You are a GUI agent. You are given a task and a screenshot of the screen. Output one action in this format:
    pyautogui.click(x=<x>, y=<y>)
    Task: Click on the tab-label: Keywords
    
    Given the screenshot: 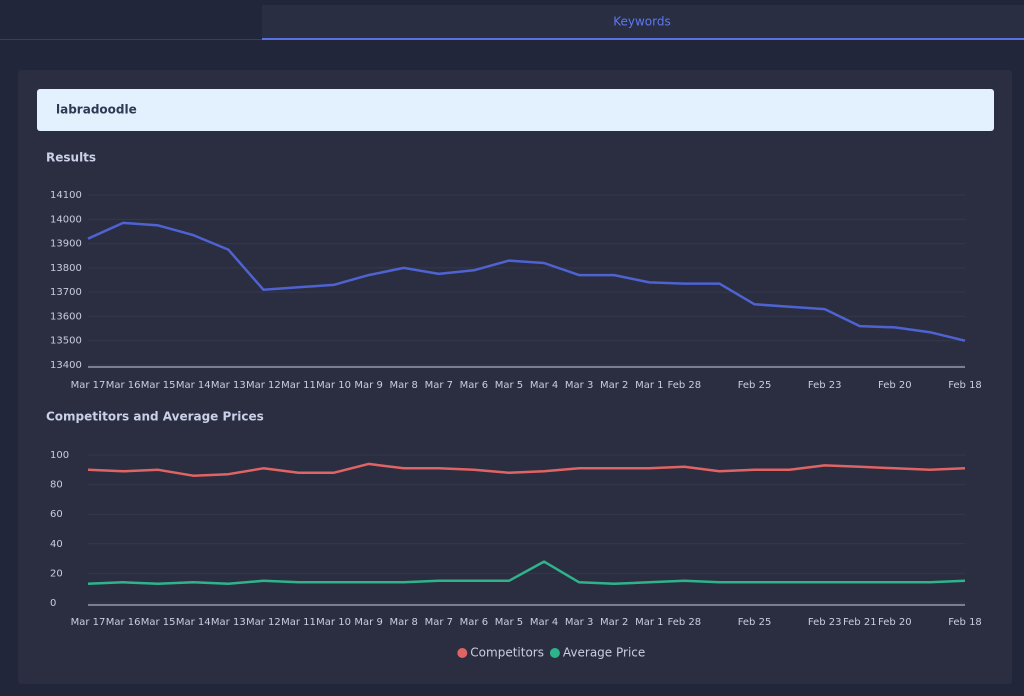 What is the action you would take?
    pyautogui.click(x=642, y=22)
    